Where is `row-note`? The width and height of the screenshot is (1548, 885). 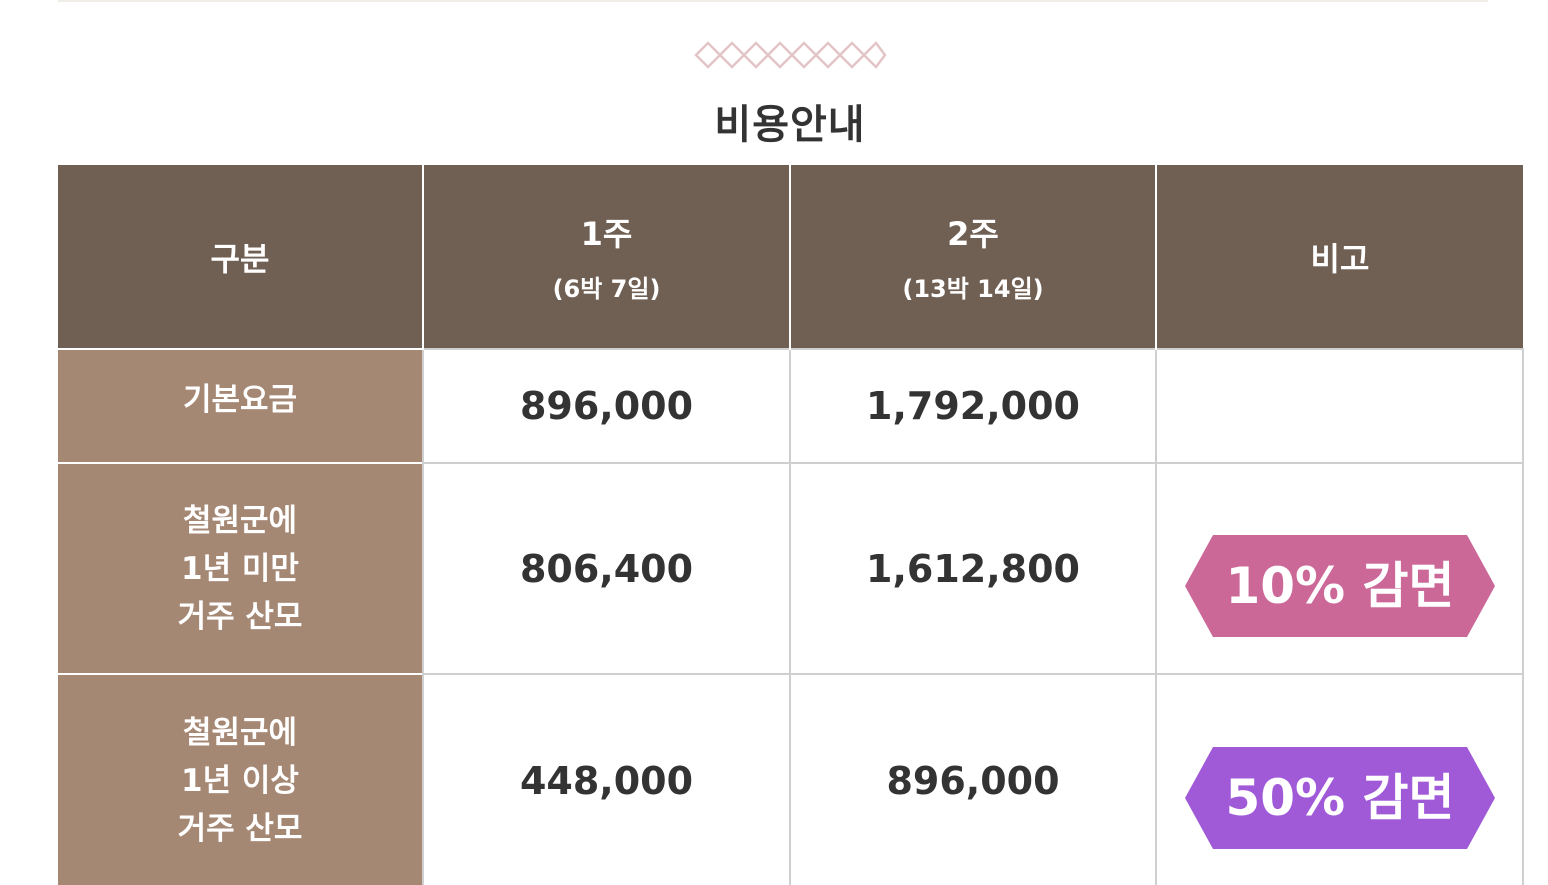 row-note is located at coordinates (1339, 405).